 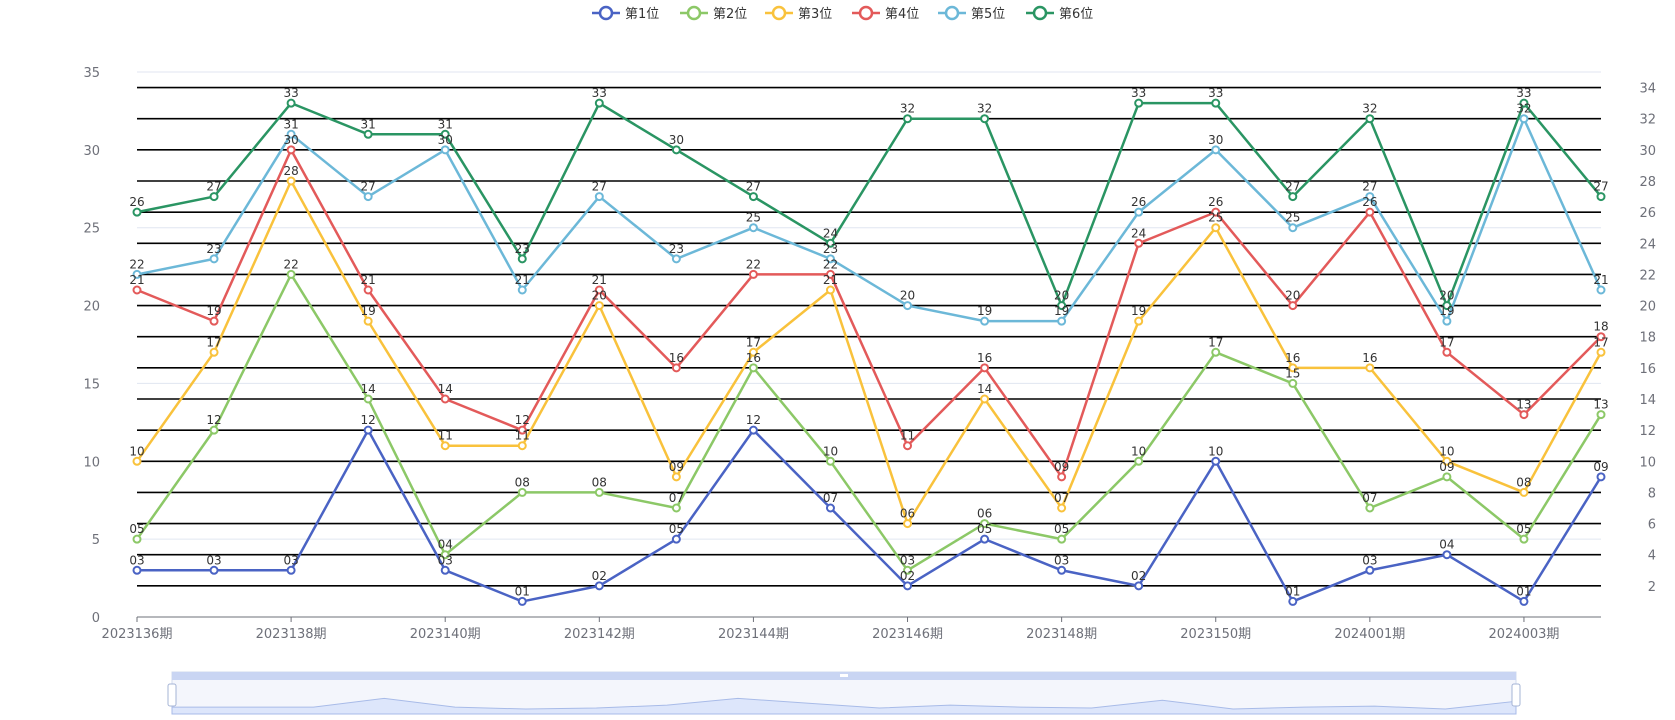 What do you see at coordinates (844, 693) in the screenshot?
I see `data-zoom-slider` at bounding box center [844, 693].